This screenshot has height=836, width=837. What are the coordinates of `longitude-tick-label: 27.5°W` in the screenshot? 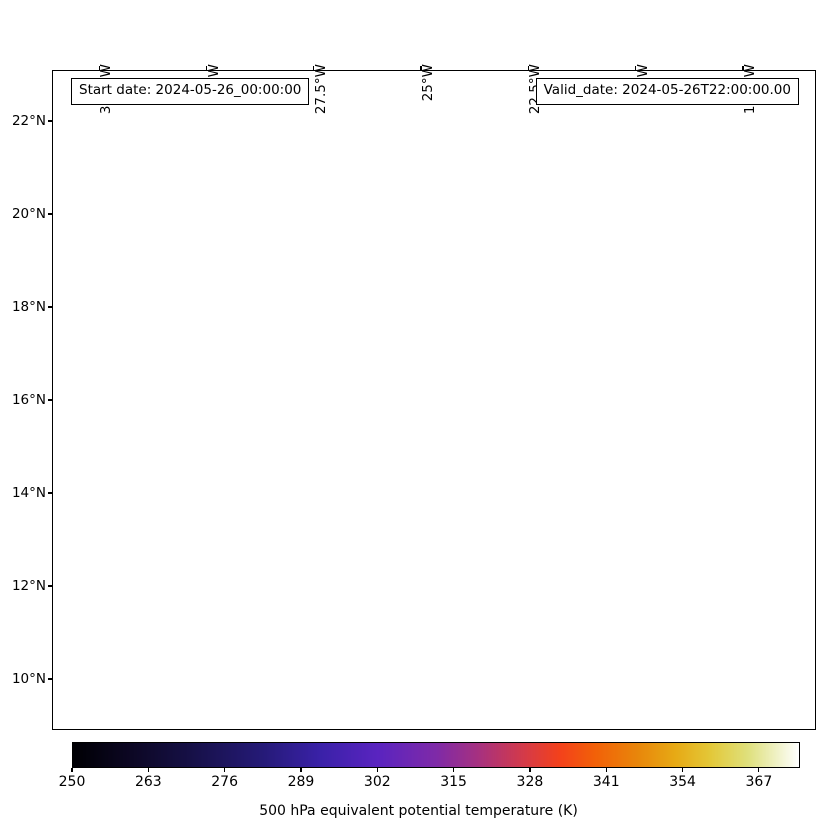 It's located at (320, 89).